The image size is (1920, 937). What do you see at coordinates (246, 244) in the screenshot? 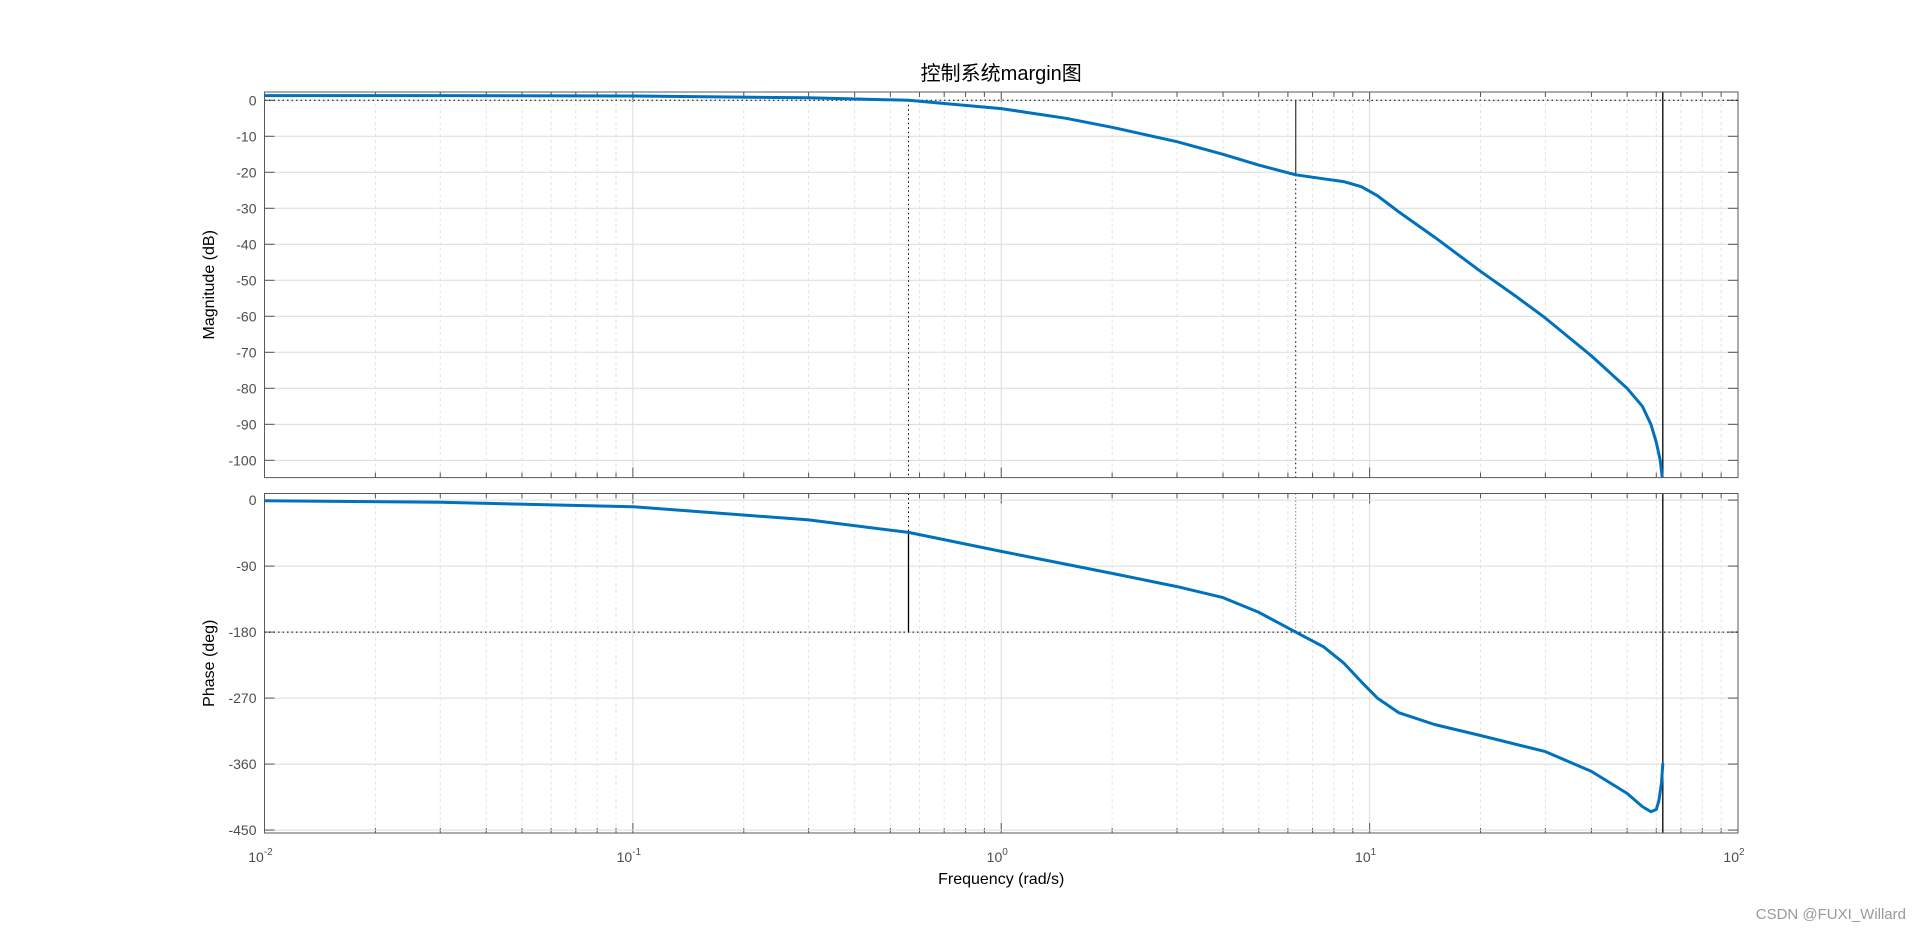
I see `y-tick-label: -40` at bounding box center [246, 244].